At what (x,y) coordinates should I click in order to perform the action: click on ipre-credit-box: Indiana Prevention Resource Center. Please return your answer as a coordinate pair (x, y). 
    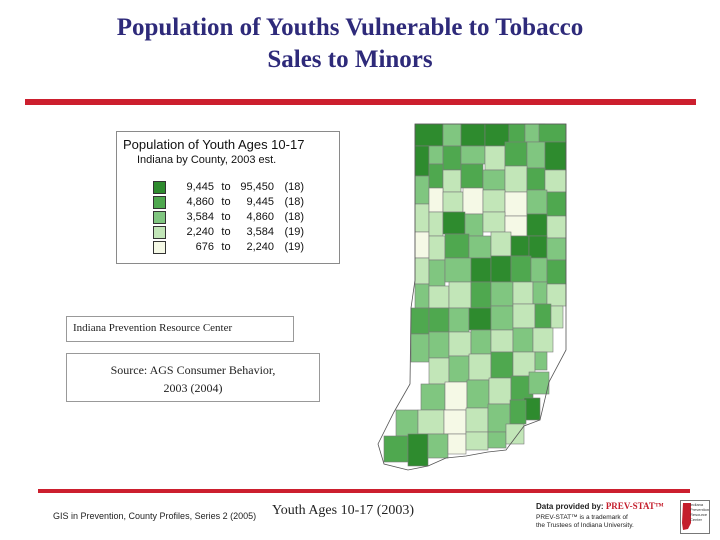
    Looking at the image, I should click on (180, 329).